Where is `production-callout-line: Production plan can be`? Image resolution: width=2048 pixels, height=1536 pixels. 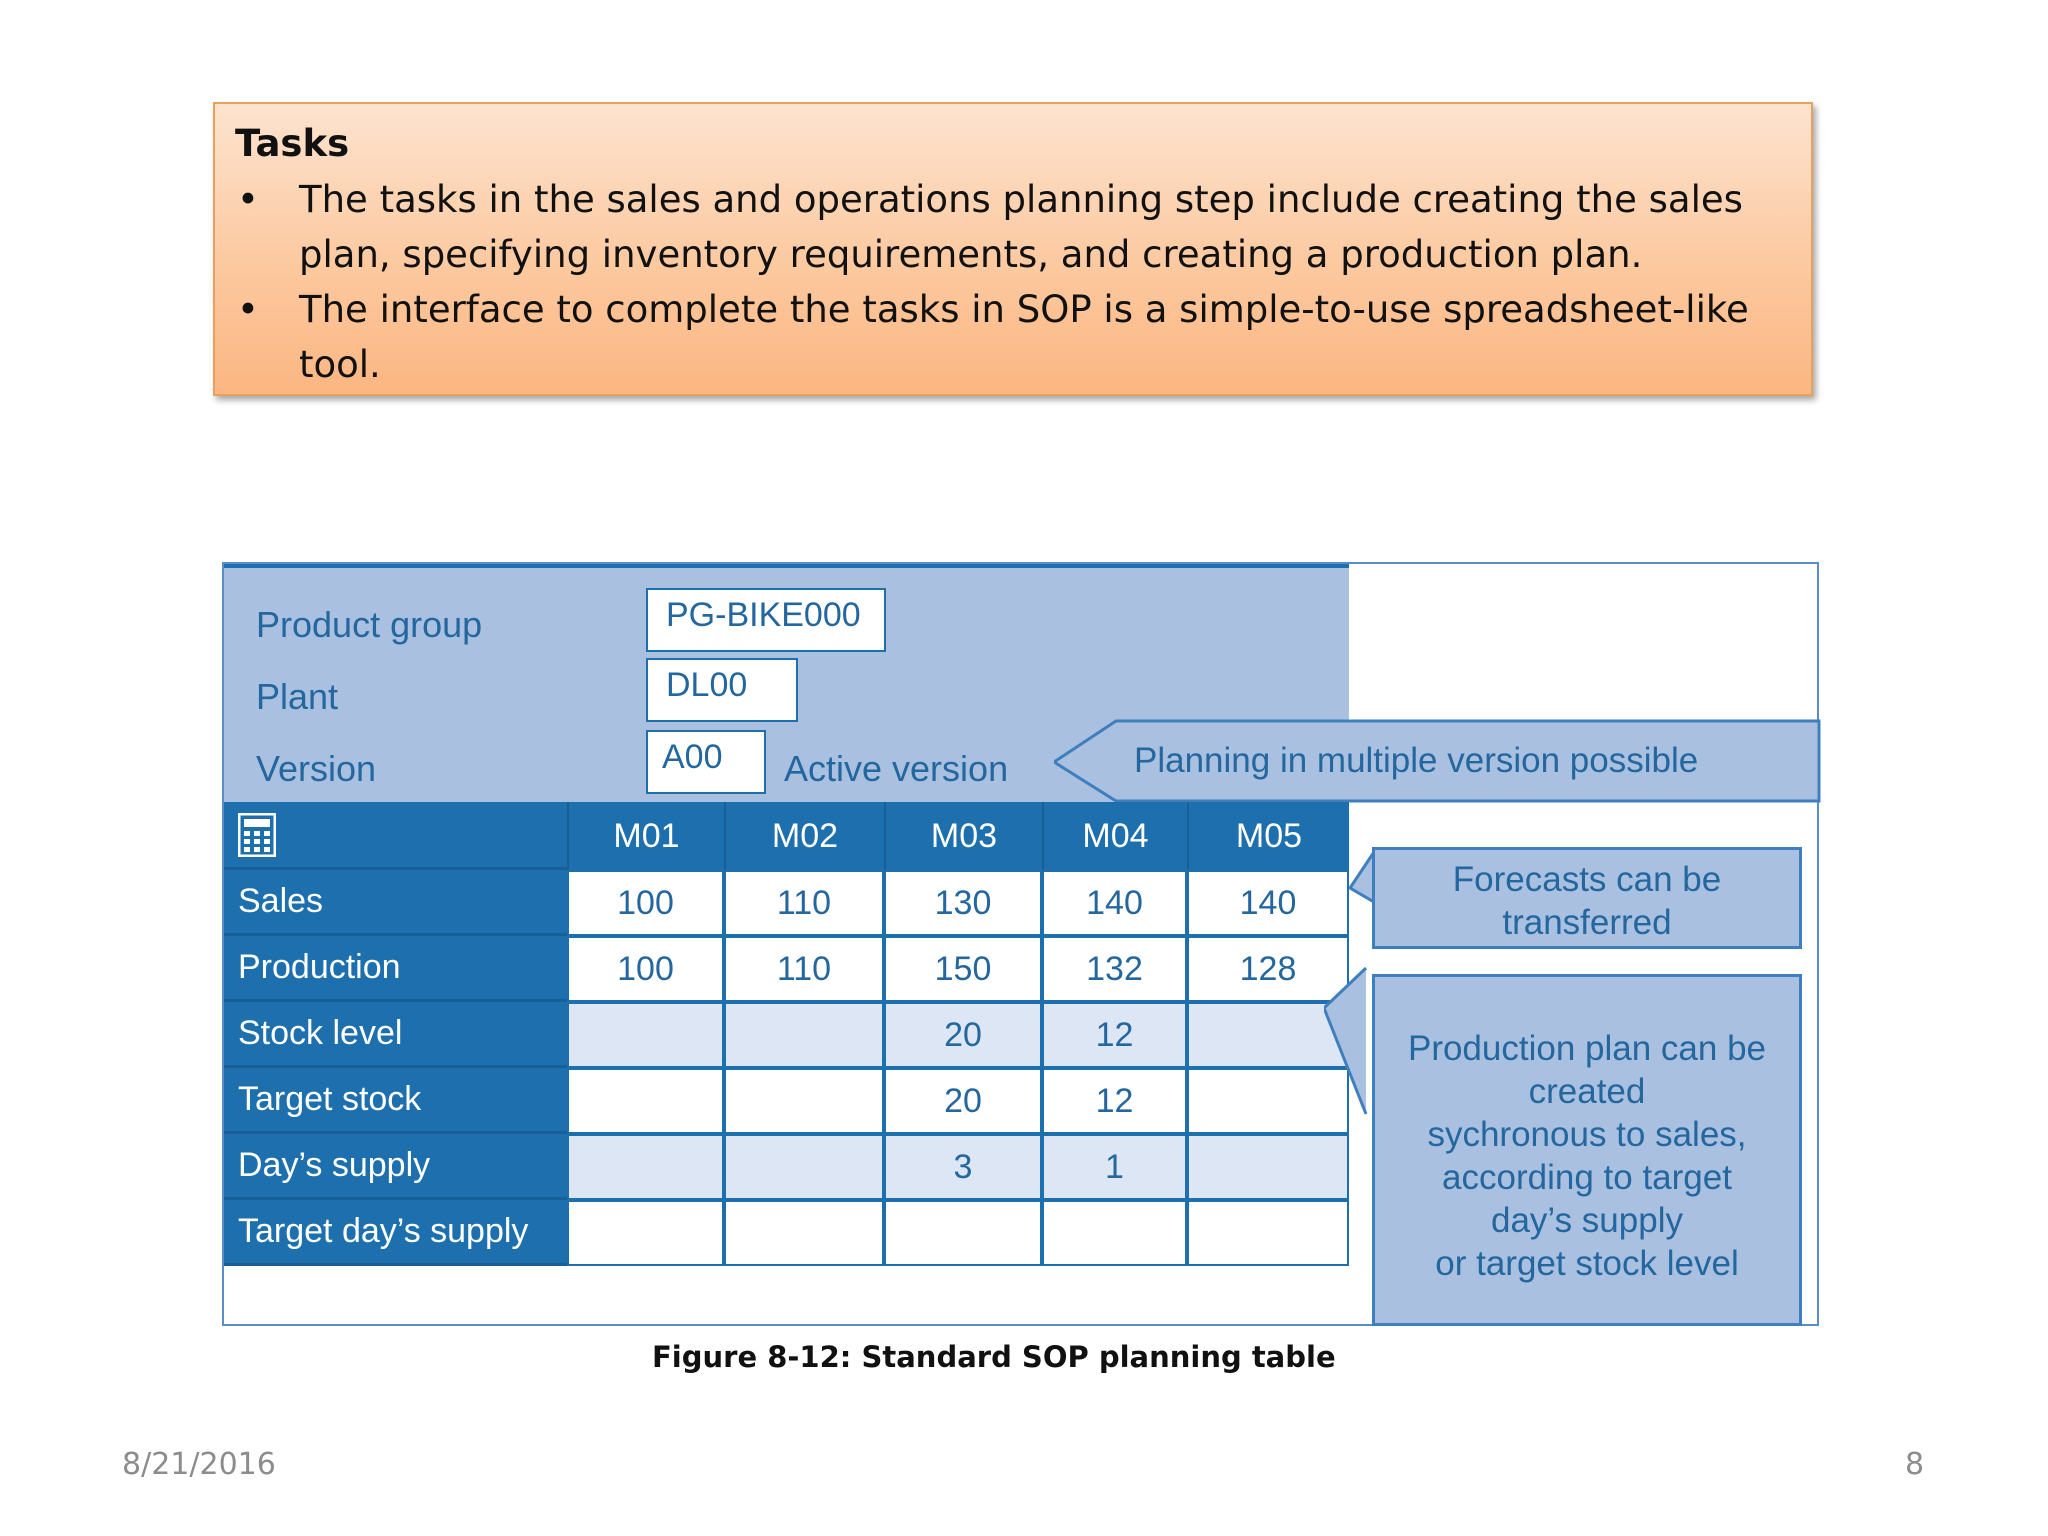
production-callout-line: Production plan can be is located at coordinates (1587, 1048).